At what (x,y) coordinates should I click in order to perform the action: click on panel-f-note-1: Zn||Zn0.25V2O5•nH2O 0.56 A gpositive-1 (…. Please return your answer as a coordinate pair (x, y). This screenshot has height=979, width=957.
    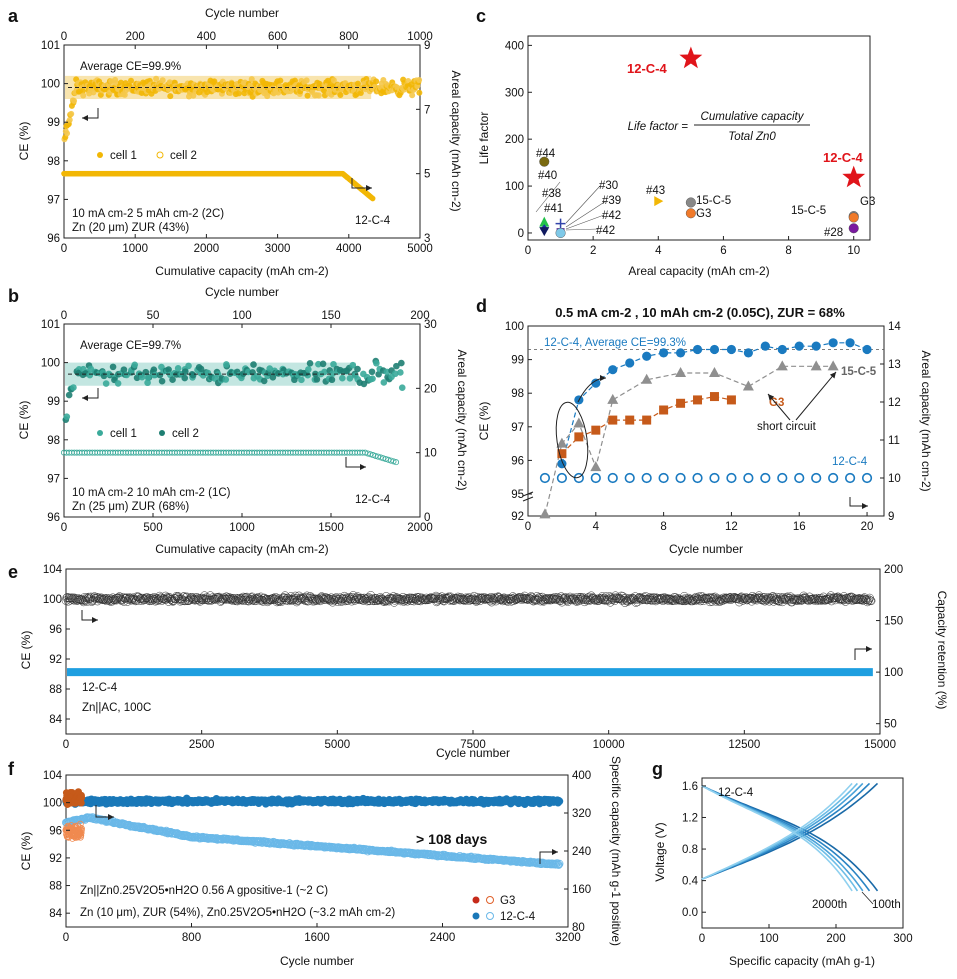
    Looking at the image, I should click on (204, 891).